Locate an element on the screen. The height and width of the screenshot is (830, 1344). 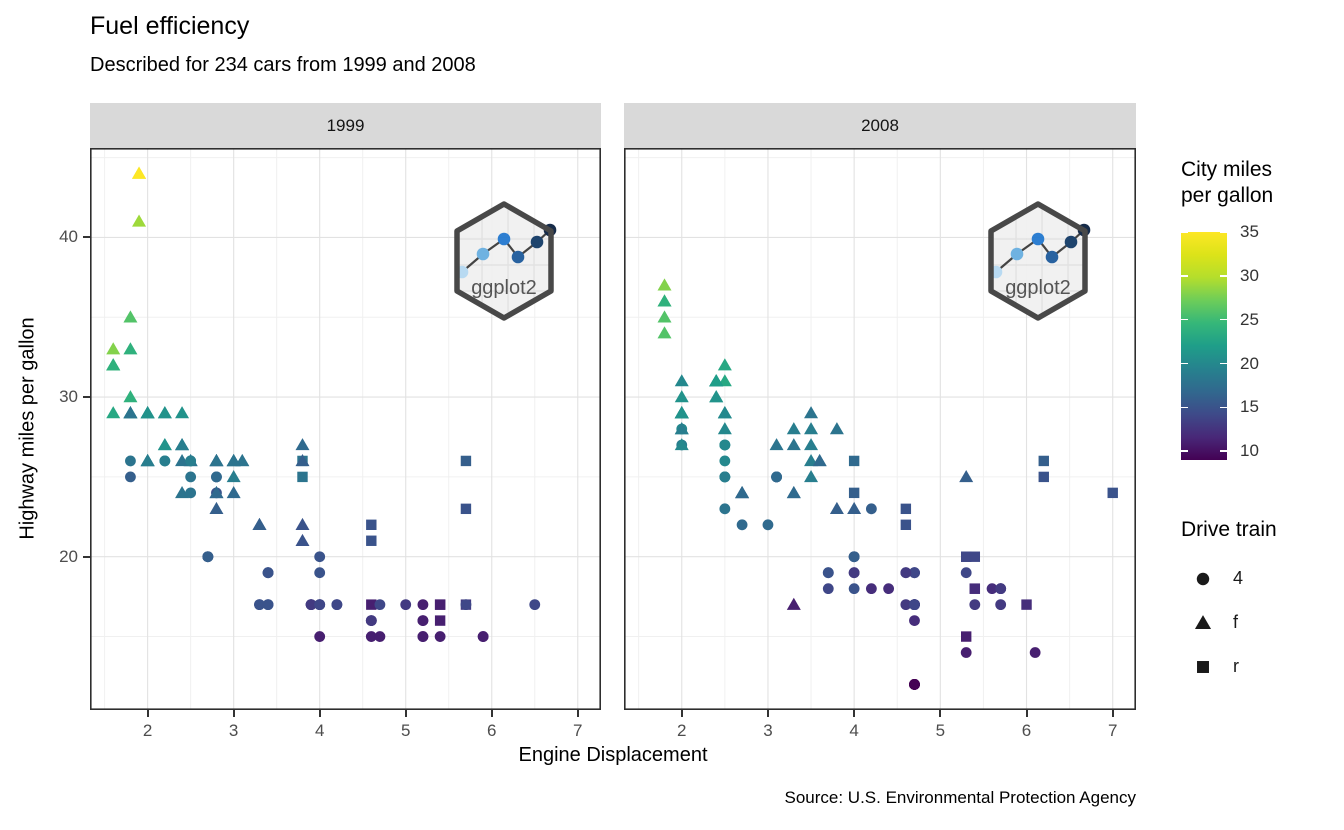
facet-strip-2008: 2008 is located at coordinates (880, 125).